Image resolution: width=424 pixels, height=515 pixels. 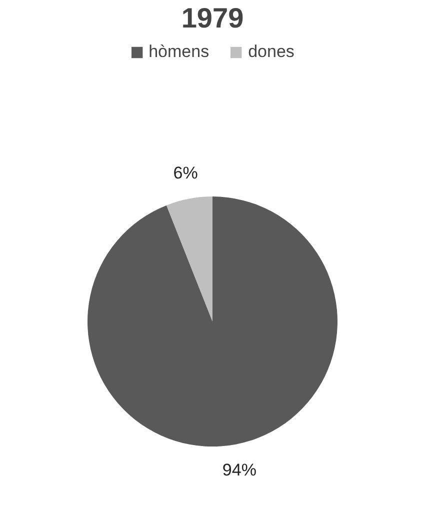 I want to click on data-label: 94%, so click(x=239, y=470).